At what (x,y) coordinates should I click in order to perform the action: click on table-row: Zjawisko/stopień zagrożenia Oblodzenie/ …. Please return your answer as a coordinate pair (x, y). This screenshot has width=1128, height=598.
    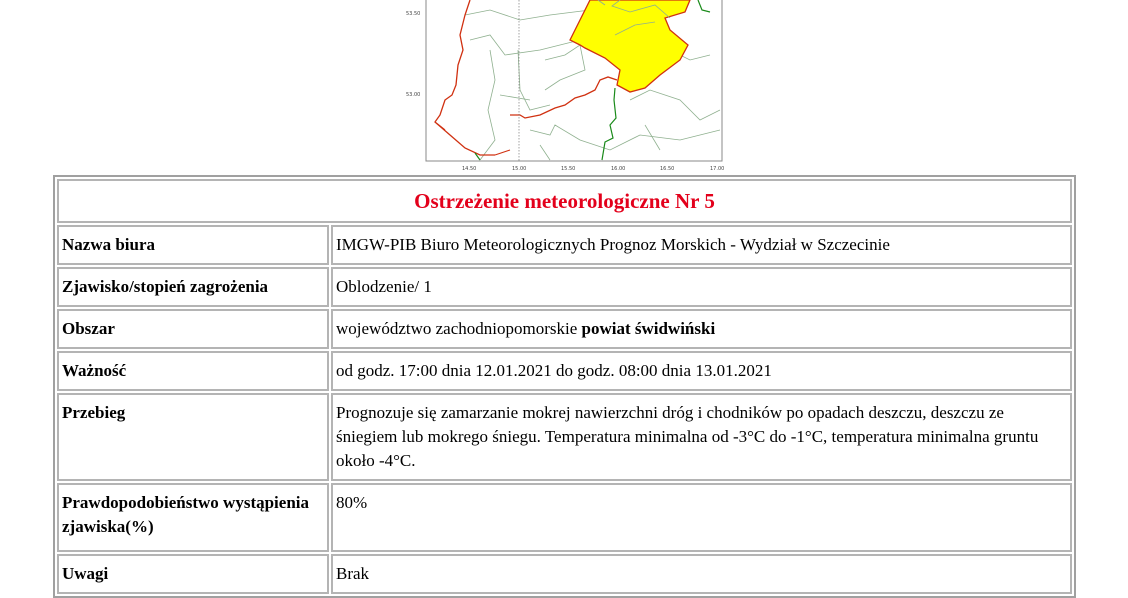
    Looking at the image, I should click on (564, 287).